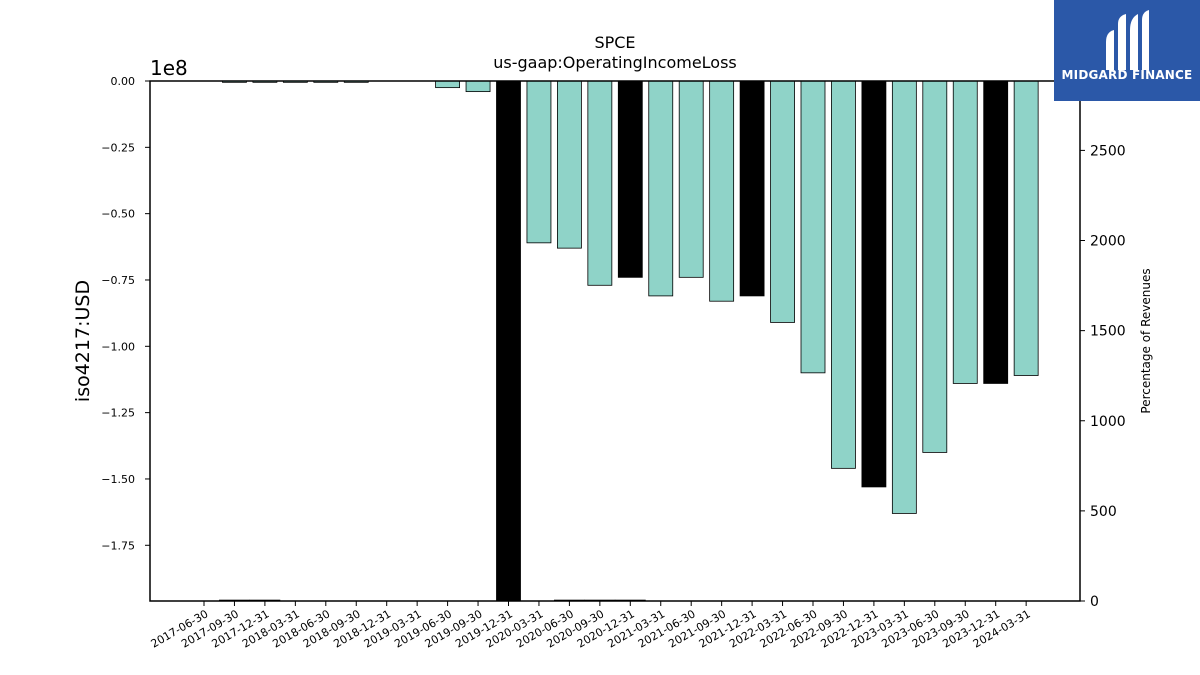  Describe the element at coordinates (1094, 602) in the screenshot. I see `y2-tick-label: 0` at that location.